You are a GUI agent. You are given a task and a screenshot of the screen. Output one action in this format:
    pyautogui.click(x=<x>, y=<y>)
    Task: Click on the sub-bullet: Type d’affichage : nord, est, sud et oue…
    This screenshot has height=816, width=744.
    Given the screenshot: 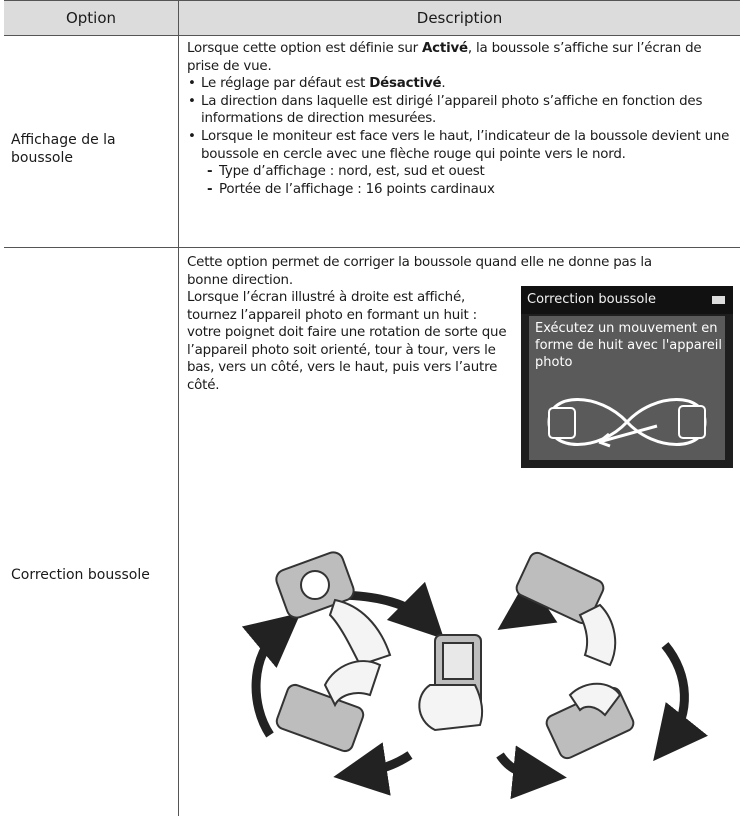 What is the action you would take?
    pyautogui.click(x=472, y=172)
    